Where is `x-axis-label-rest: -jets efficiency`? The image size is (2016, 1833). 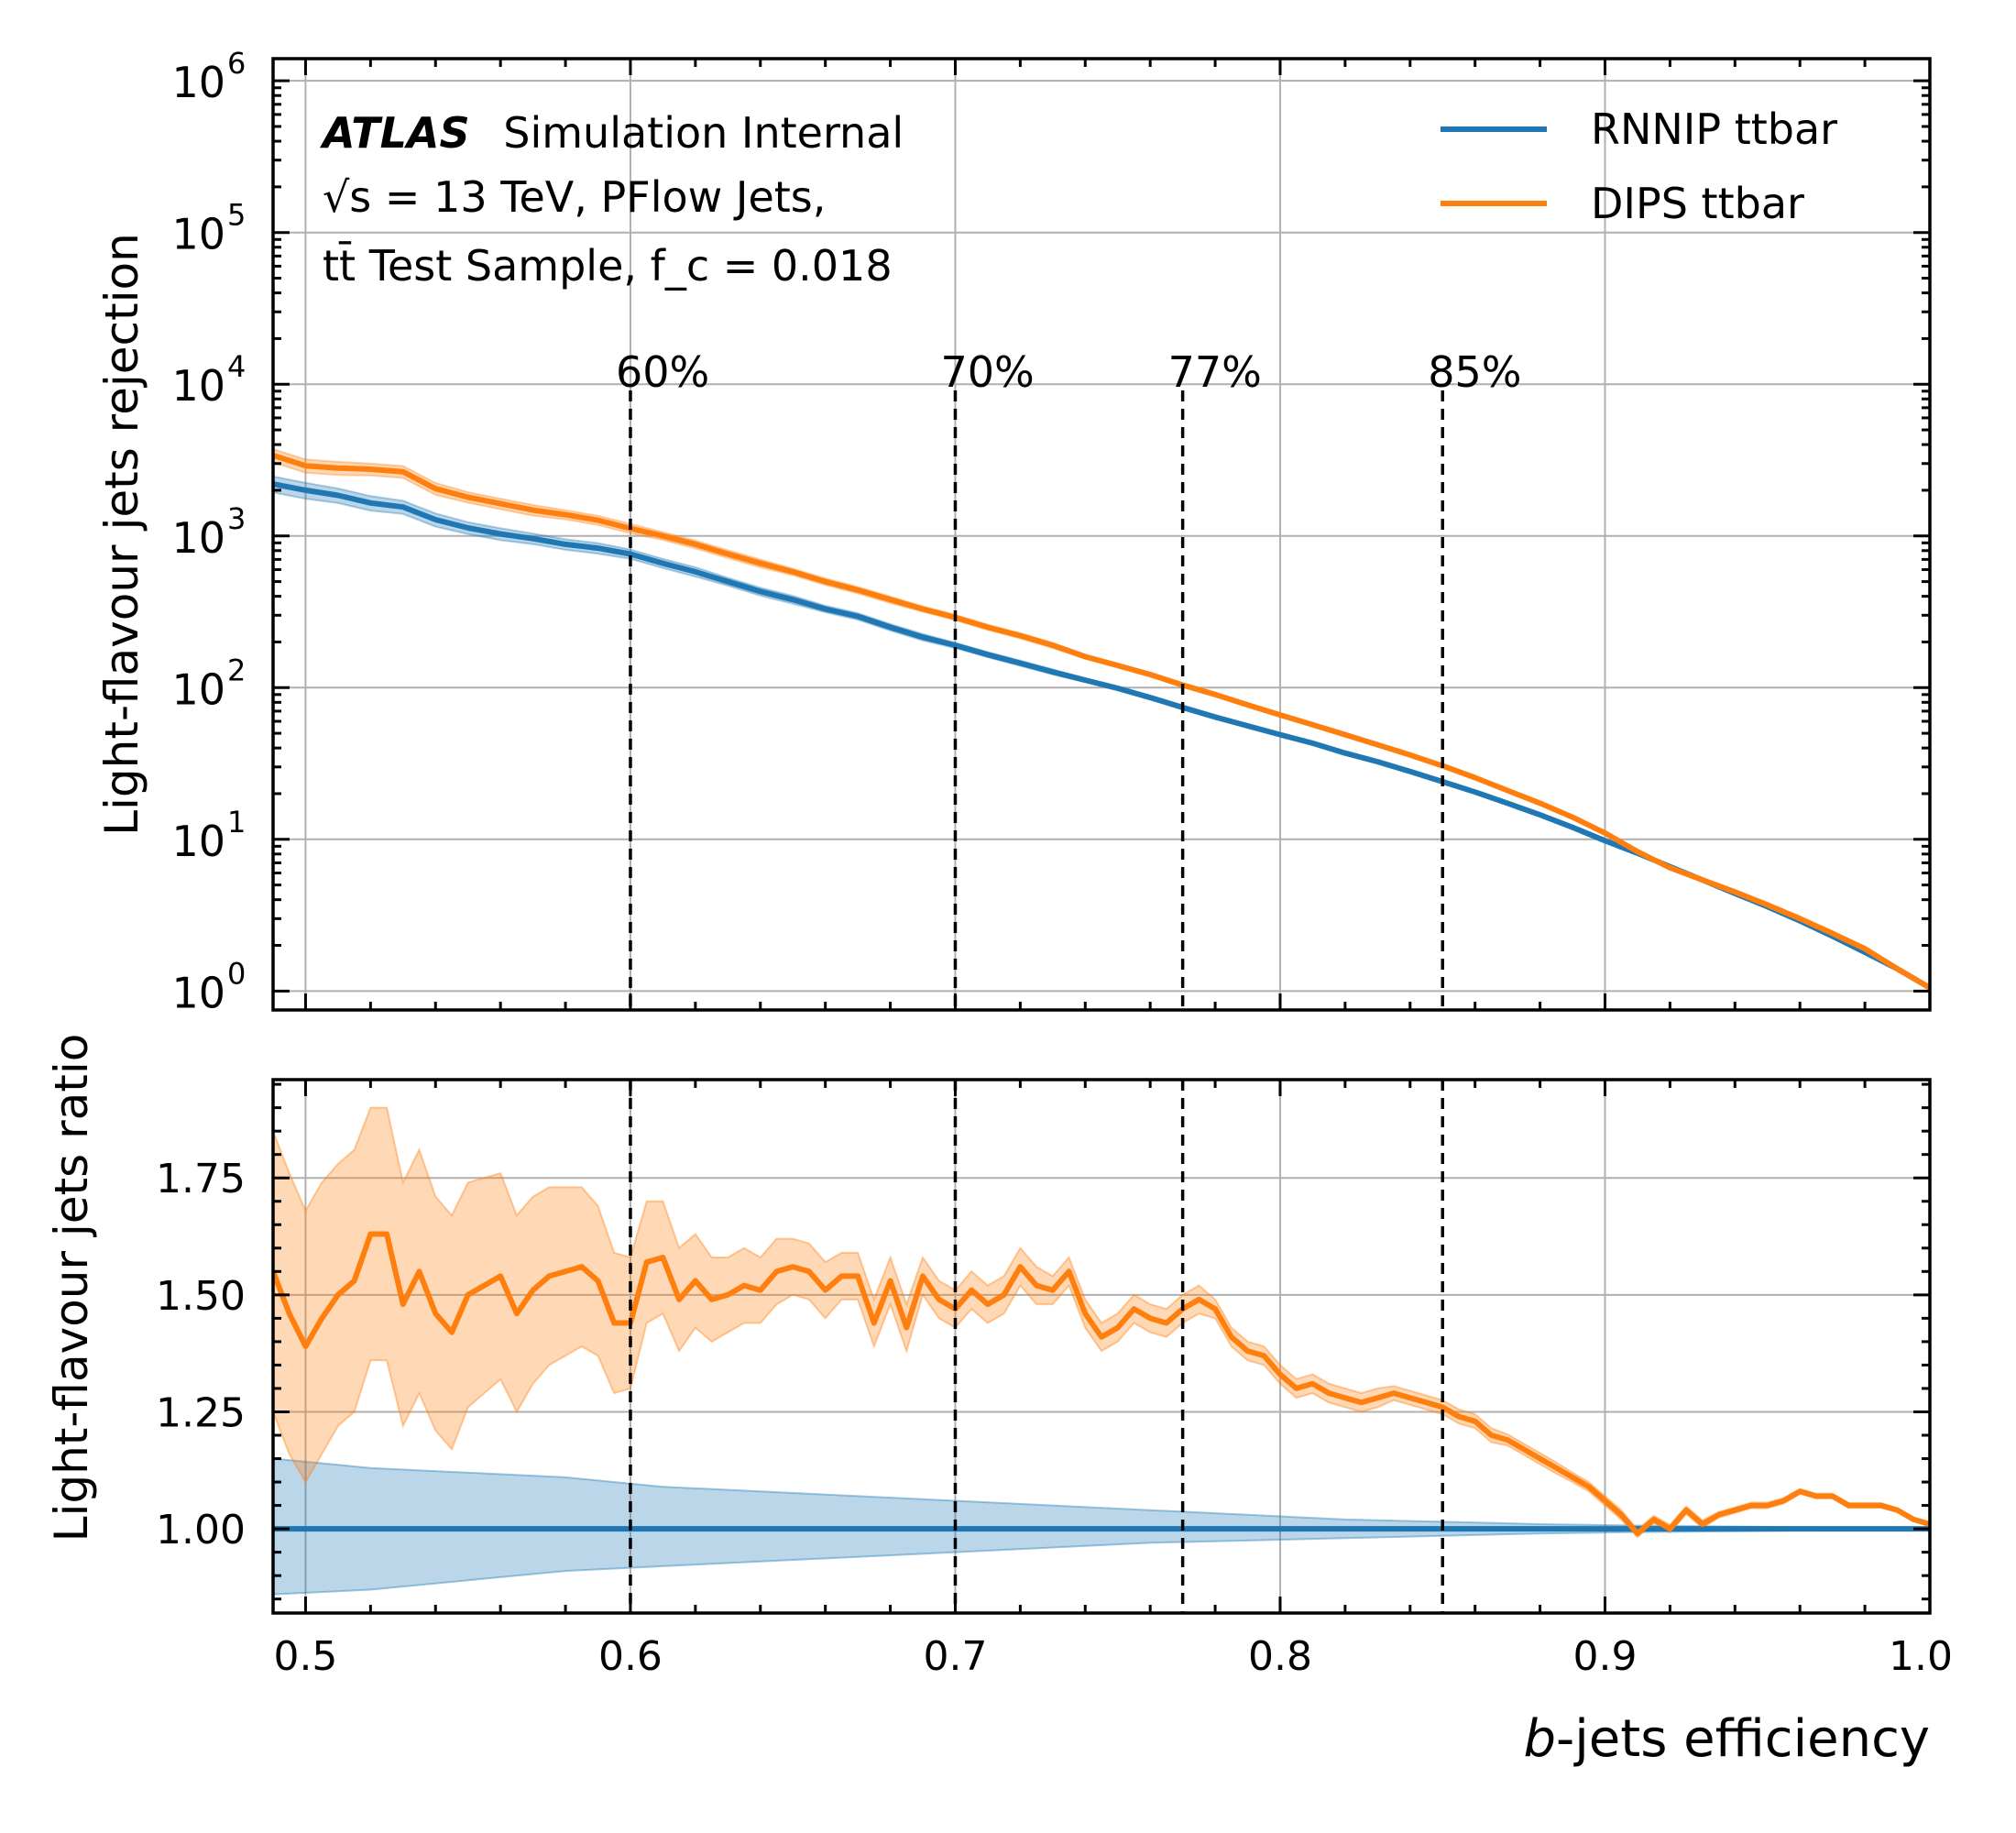 x-axis-label-rest: -jets efficiency is located at coordinates (1743, 1739).